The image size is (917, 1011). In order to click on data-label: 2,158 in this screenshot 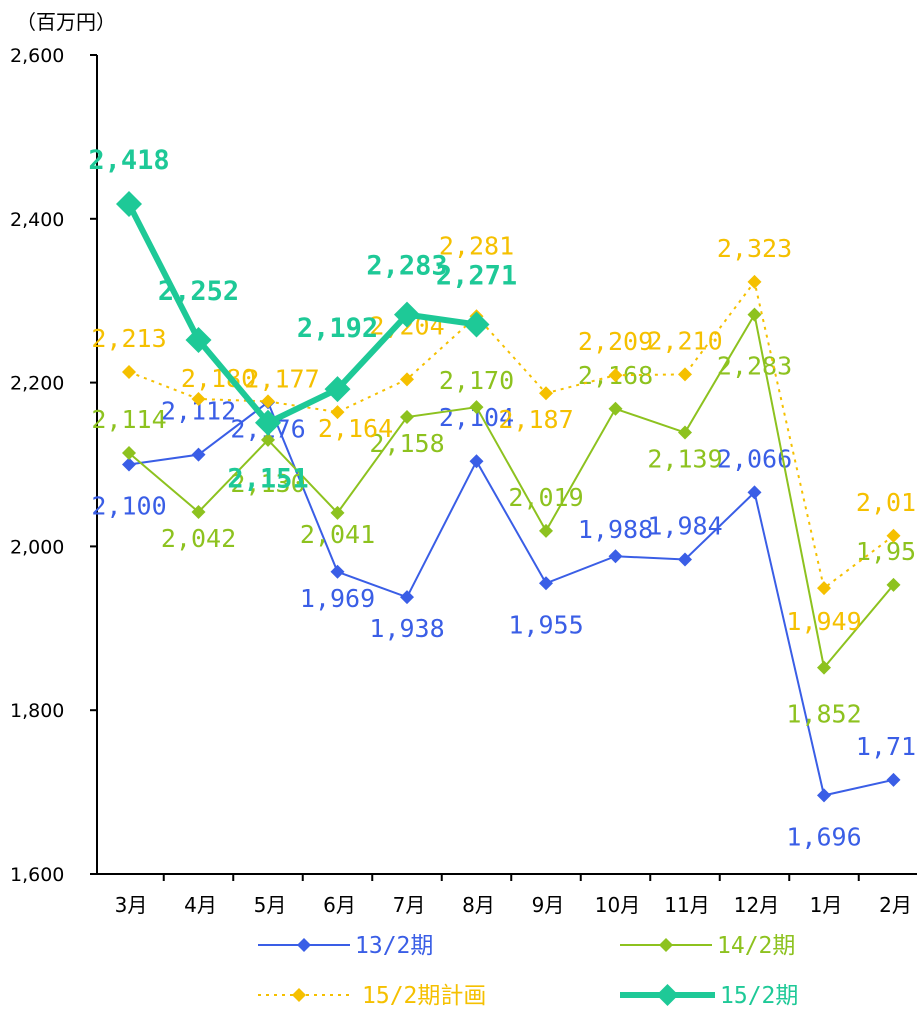, I will do `click(406, 443)`.